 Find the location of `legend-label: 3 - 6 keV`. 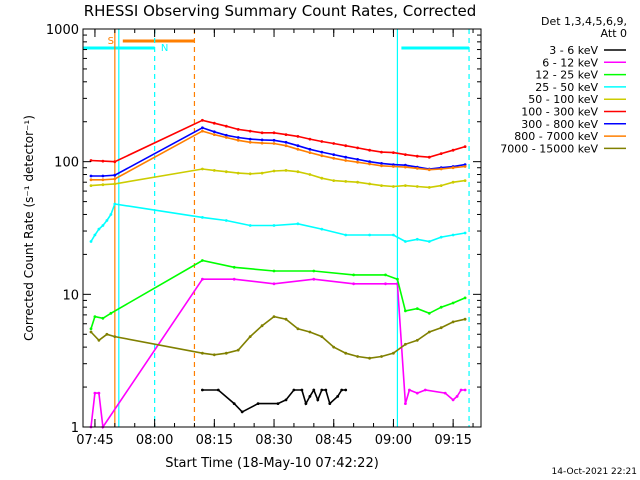

legend-label: 3 - 6 keV is located at coordinates (573, 50).